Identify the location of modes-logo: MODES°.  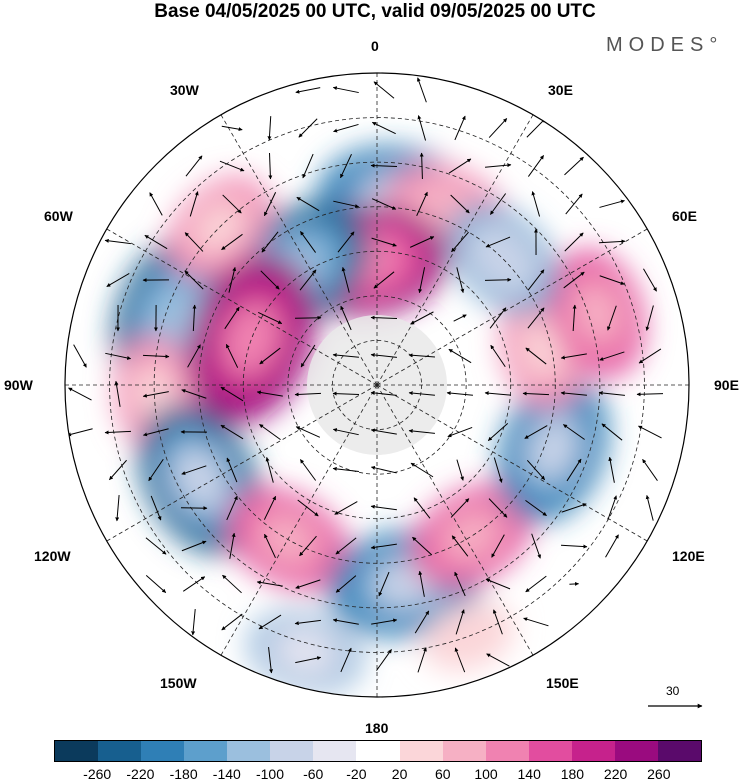
(665, 45).